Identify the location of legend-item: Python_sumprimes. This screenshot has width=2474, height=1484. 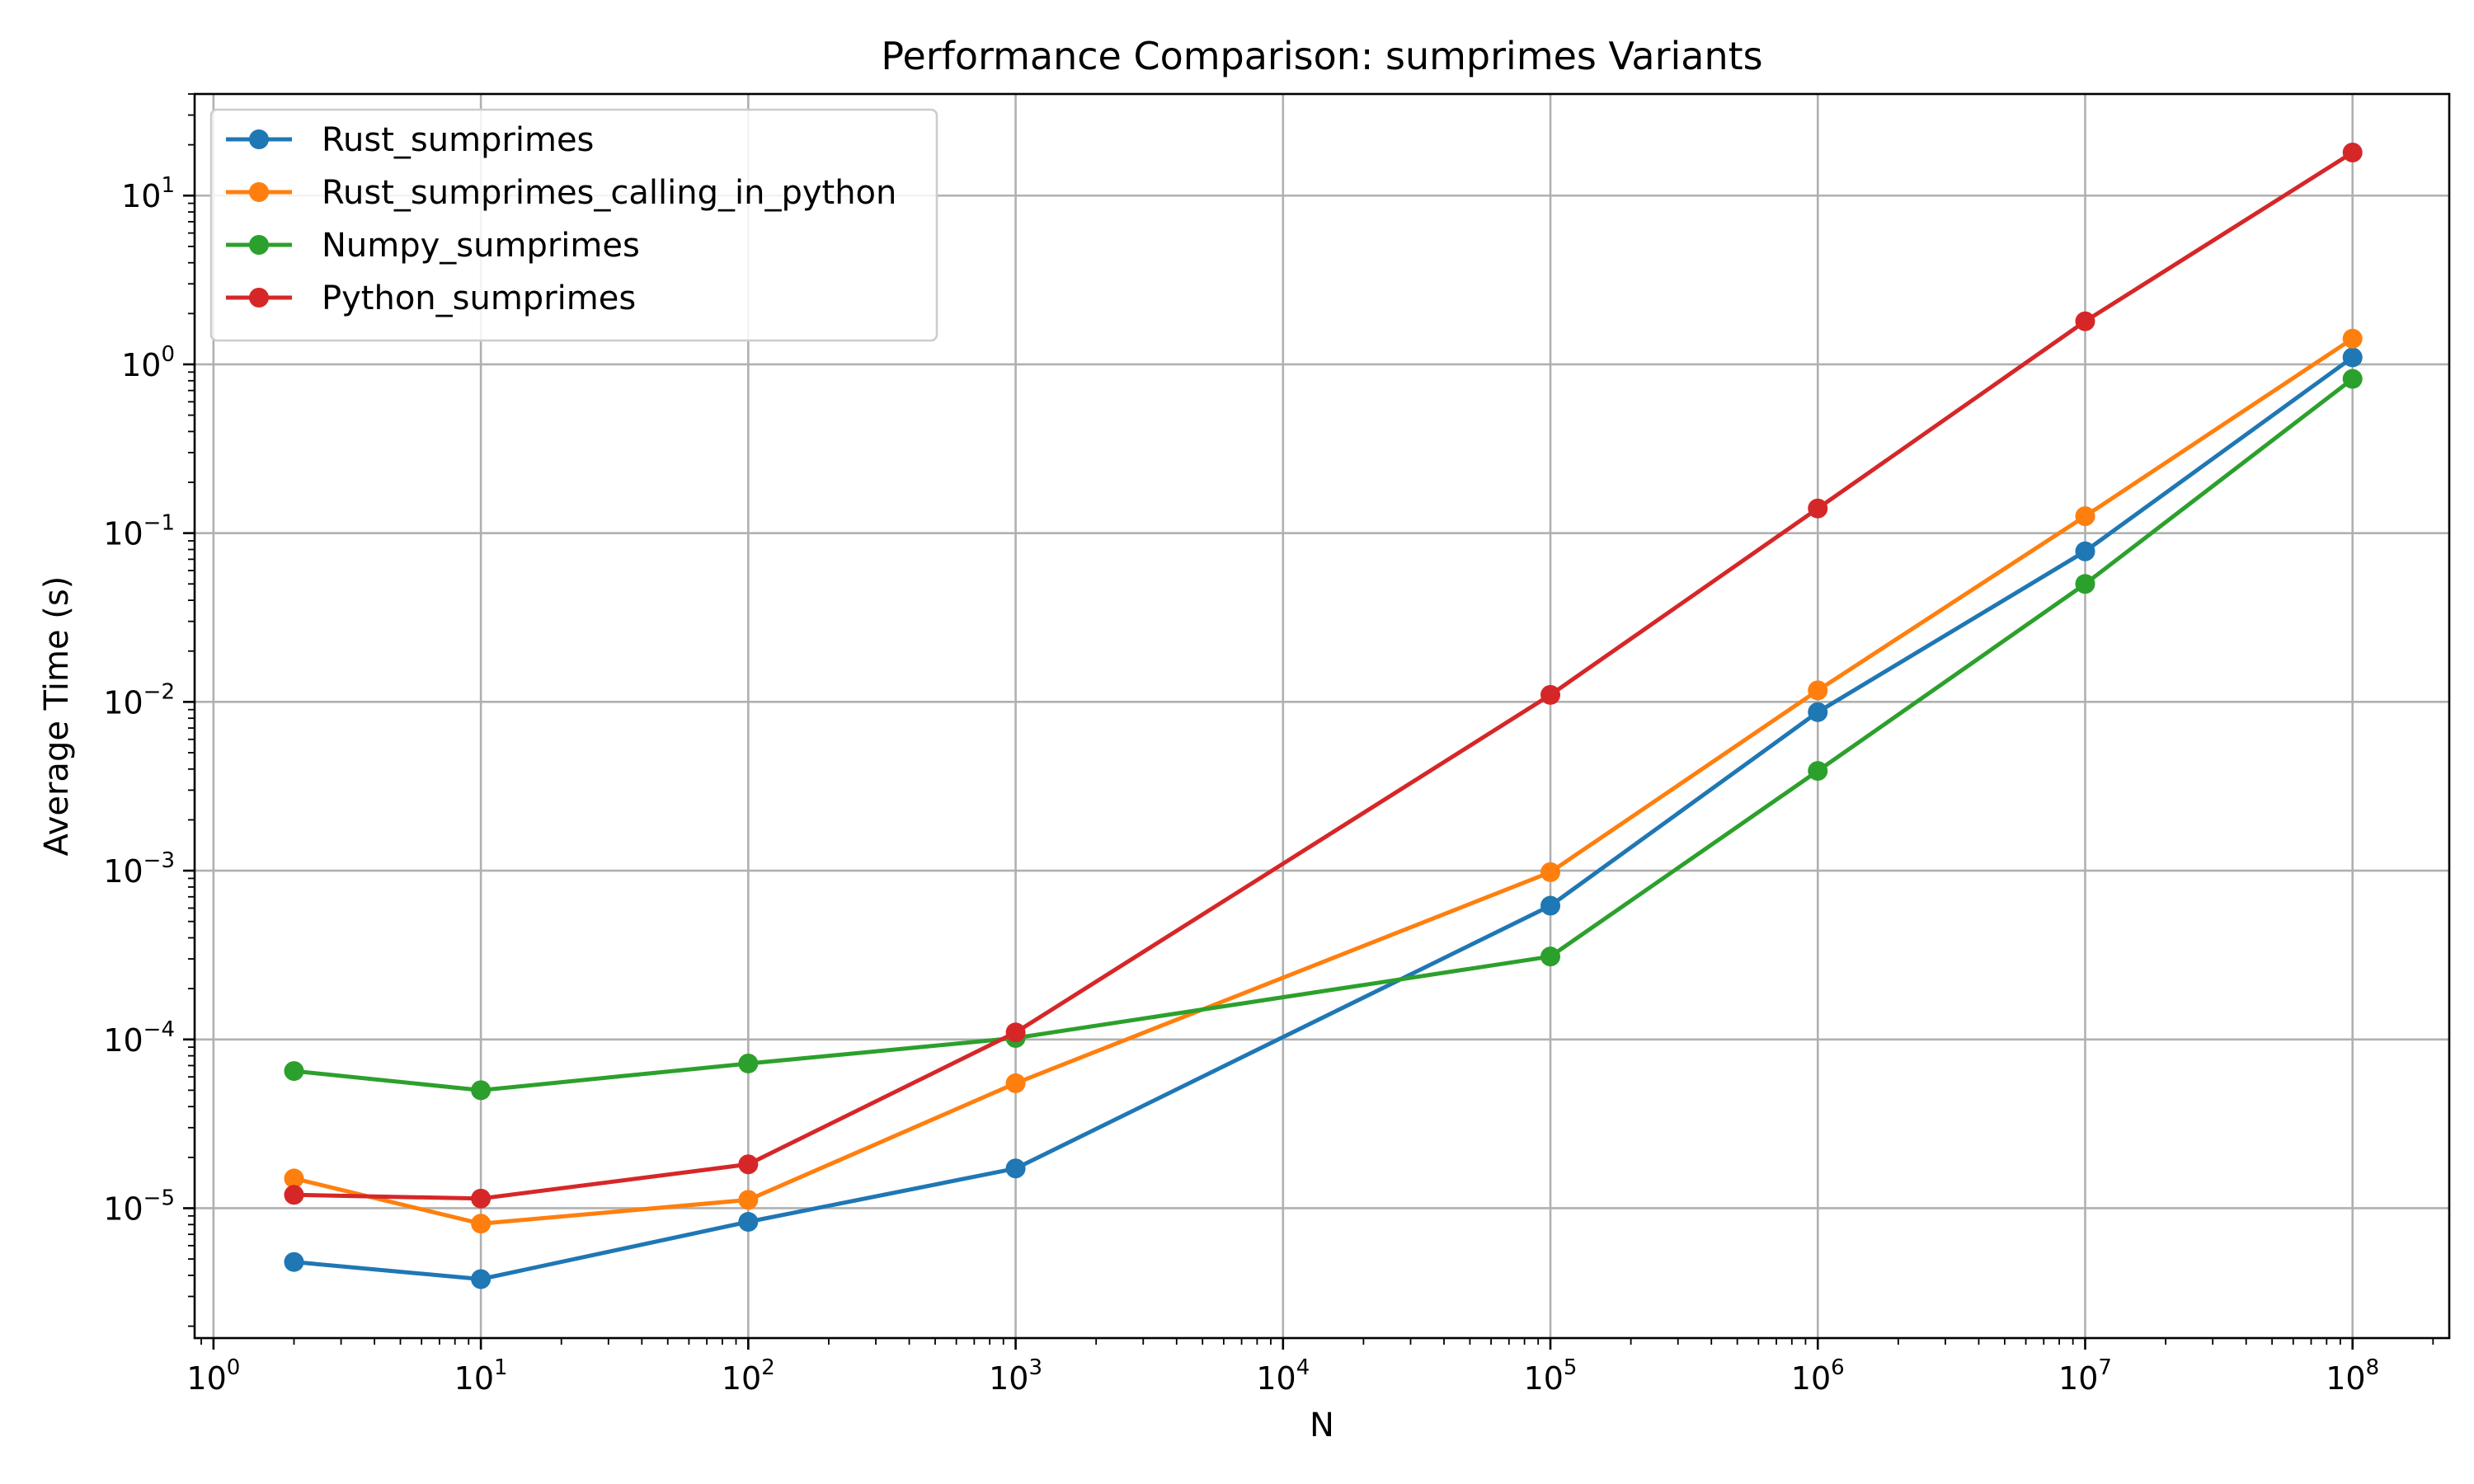
(431, 298).